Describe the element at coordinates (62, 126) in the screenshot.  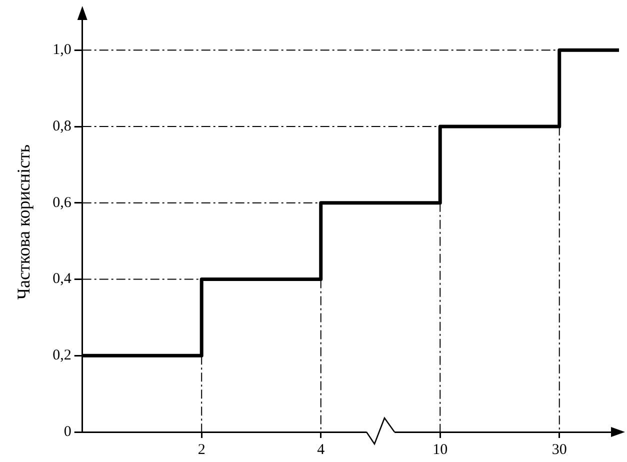
I see `y-tick-label: 0,8` at that location.